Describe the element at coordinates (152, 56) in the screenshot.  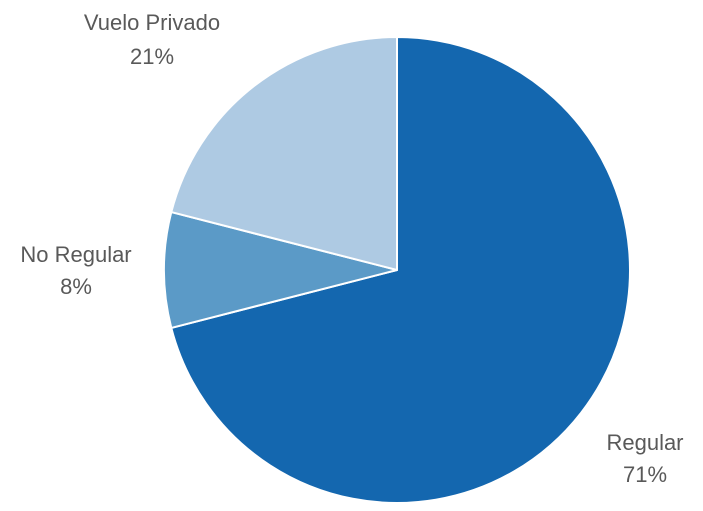
I see `slice-value-vuelo-privado: 21%` at that location.